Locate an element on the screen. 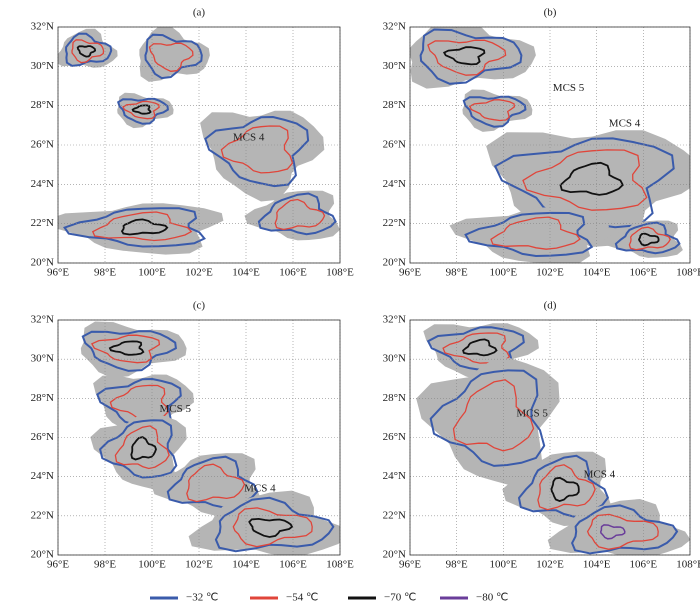  legend-label: −32 ℃ is located at coordinates (202, 598).